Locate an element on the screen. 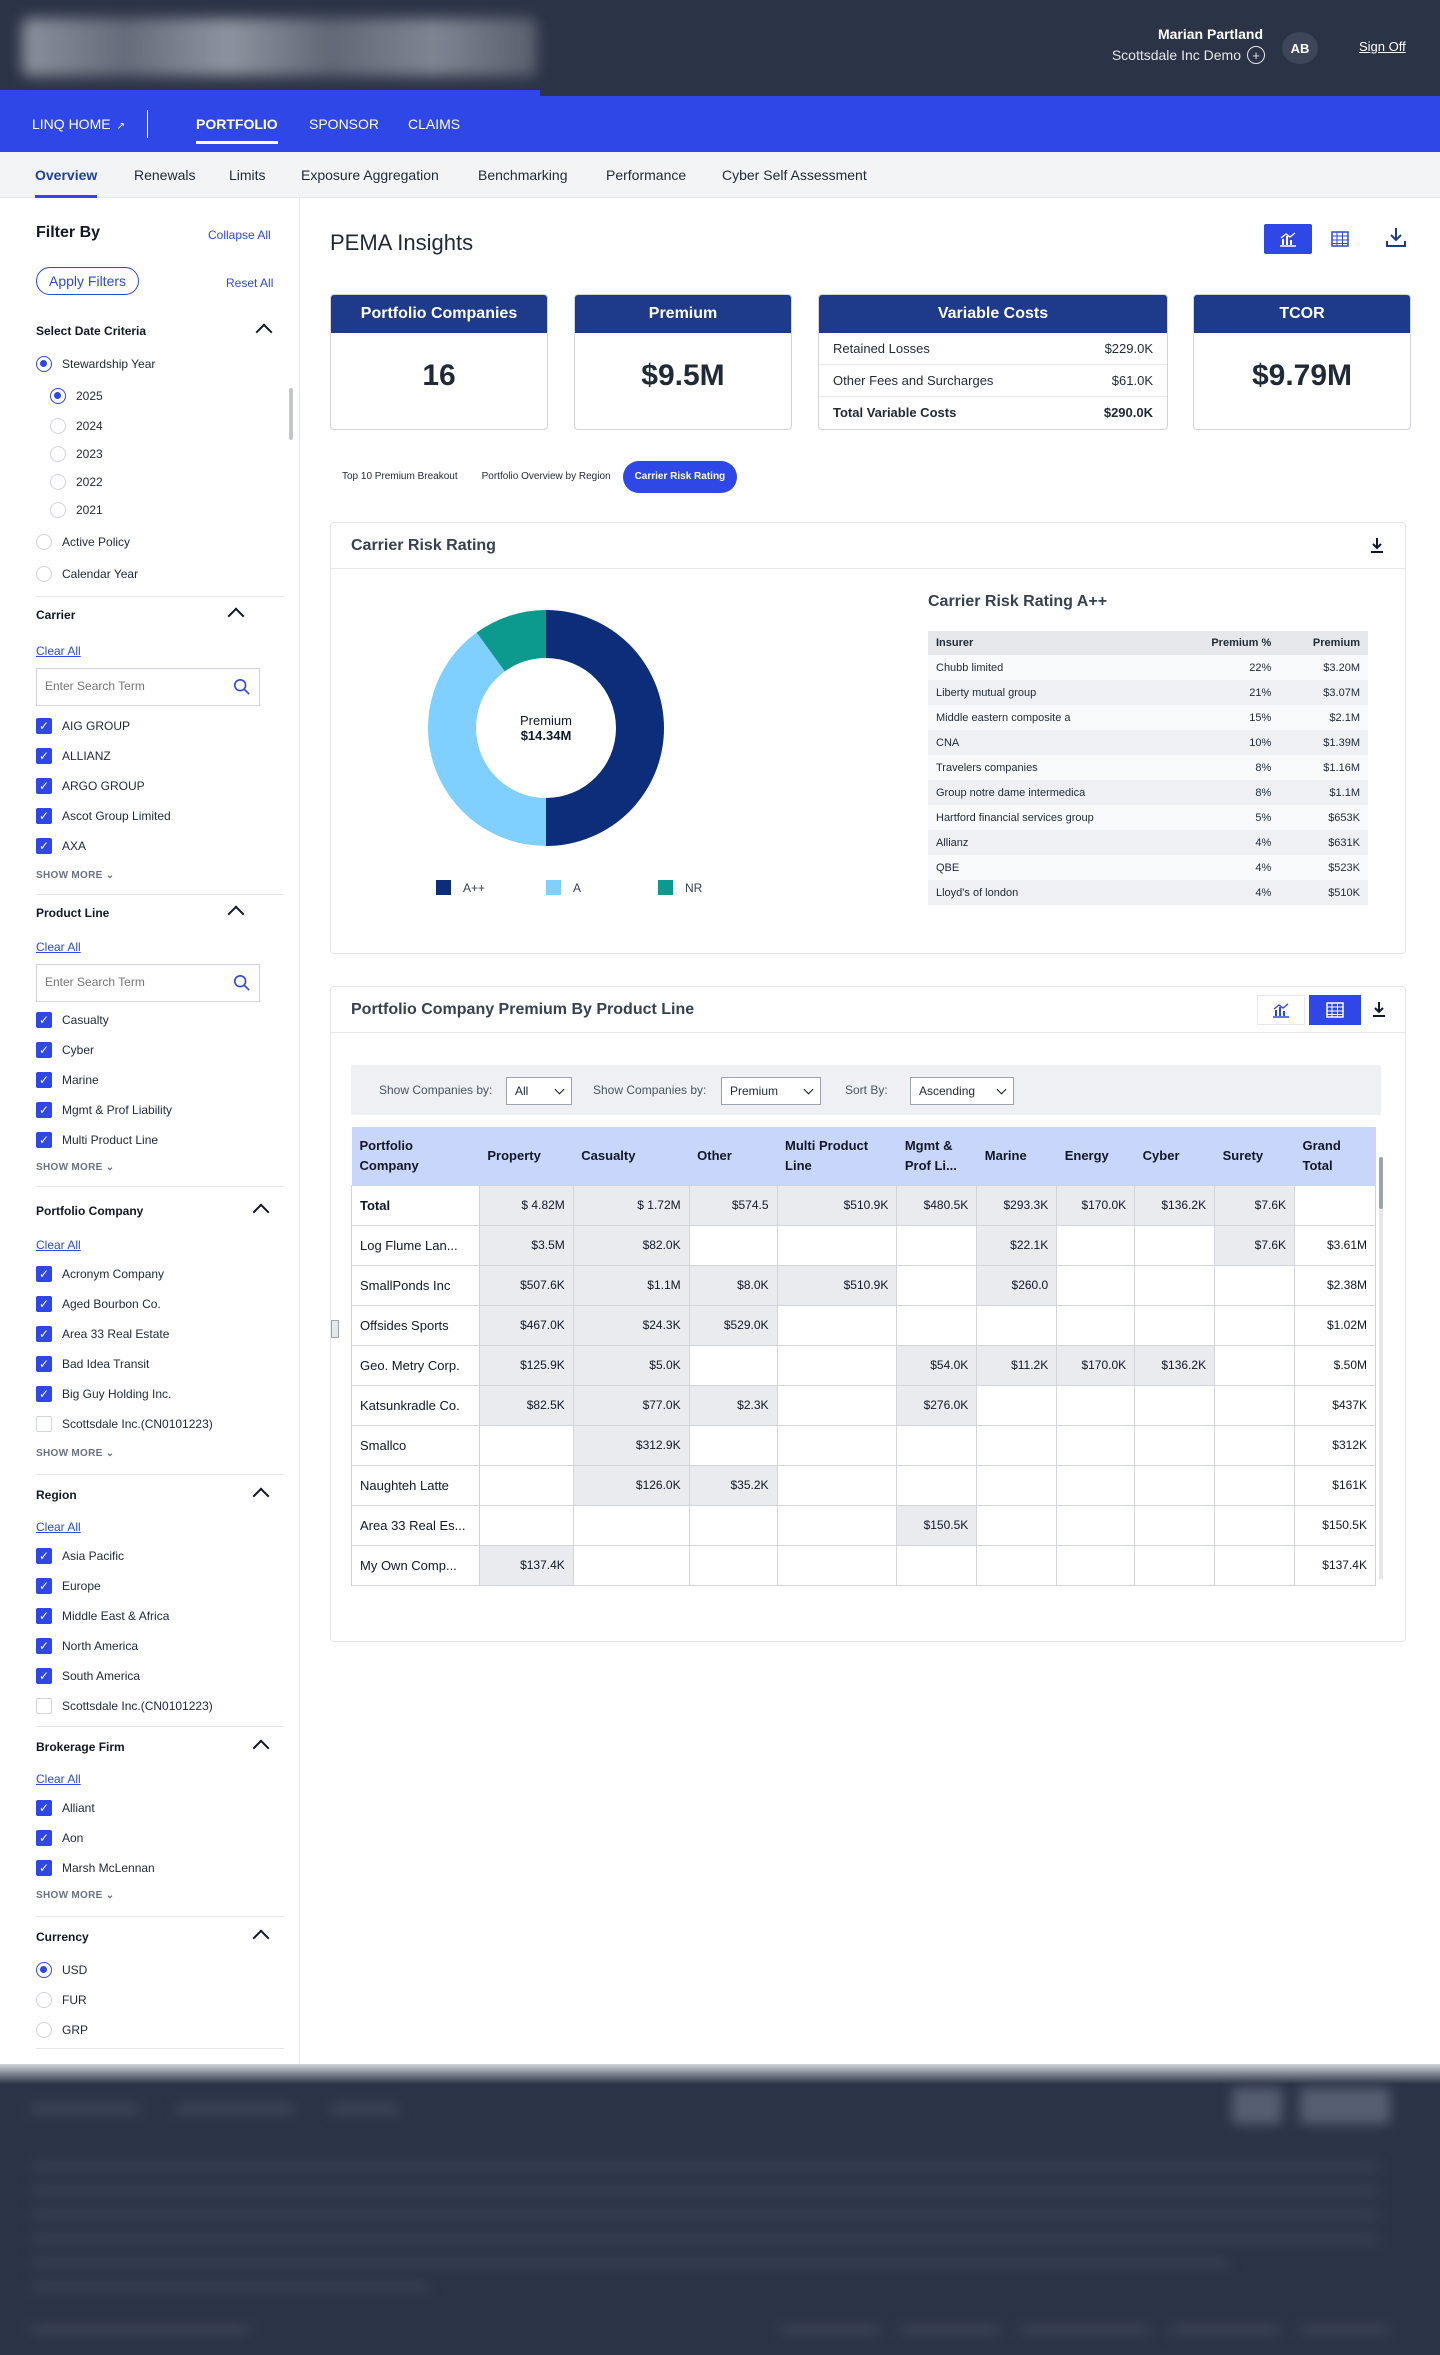  carrier-checkbox-ascot: ✓ Ascot Group Limited is located at coordinates (103, 816).